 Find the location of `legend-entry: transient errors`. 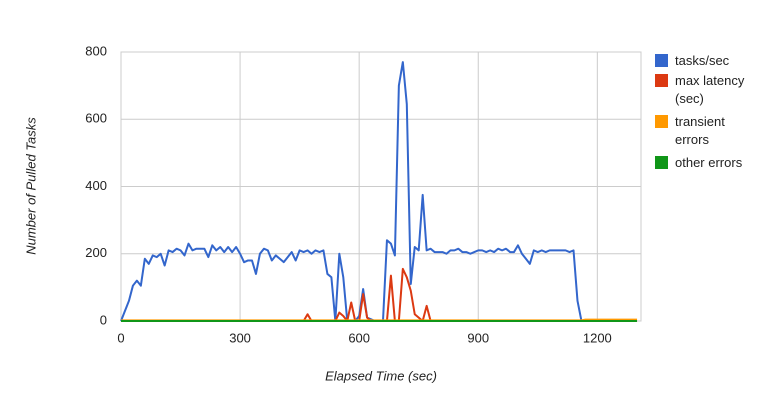

legend-entry: transient errors is located at coordinates (710, 131).